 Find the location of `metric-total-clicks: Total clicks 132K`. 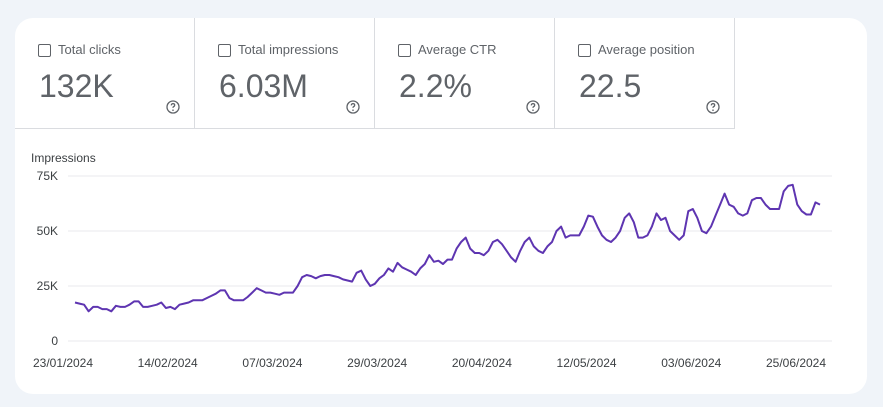

metric-total-clicks: Total clicks 132K is located at coordinates (105, 73).